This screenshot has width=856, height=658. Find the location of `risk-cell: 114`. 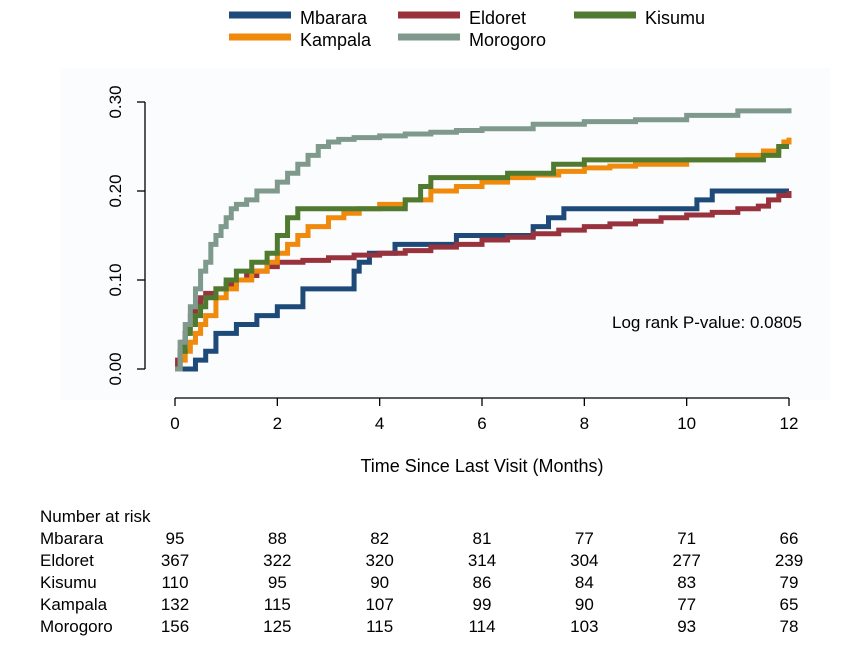

risk-cell: 114 is located at coordinates (481, 626).